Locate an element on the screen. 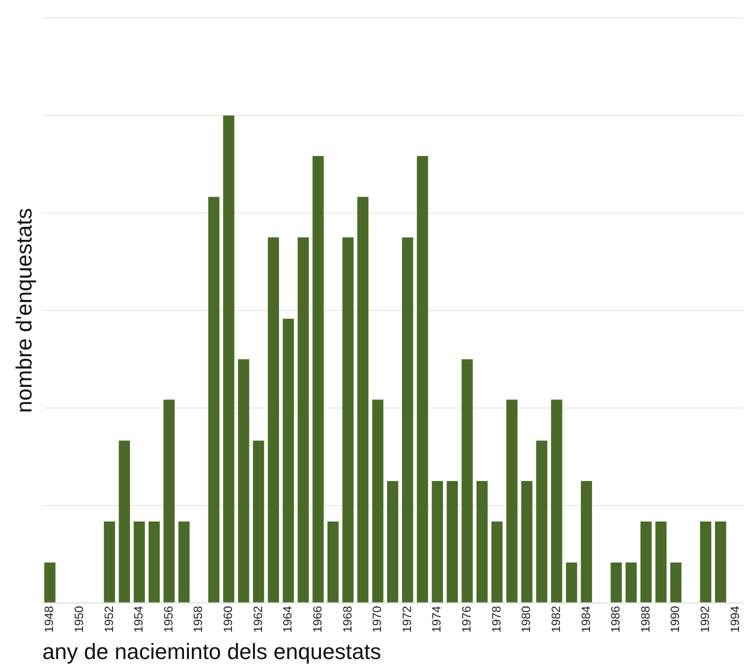 The height and width of the screenshot is (670, 753). y-axis-title: nombre d'enquestats is located at coordinates (23, 310).